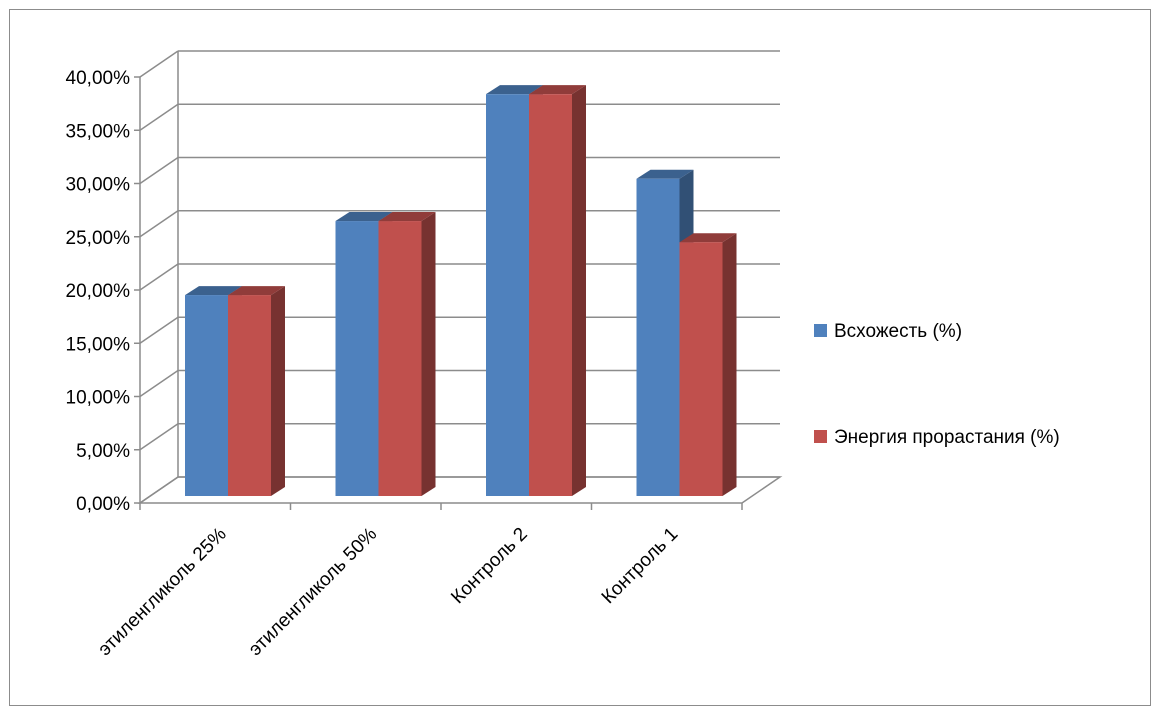 The width and height of the screenshot is (1161, 715). I want to click on x-category-label: этиленгликоль 50%, so click(313, 592).